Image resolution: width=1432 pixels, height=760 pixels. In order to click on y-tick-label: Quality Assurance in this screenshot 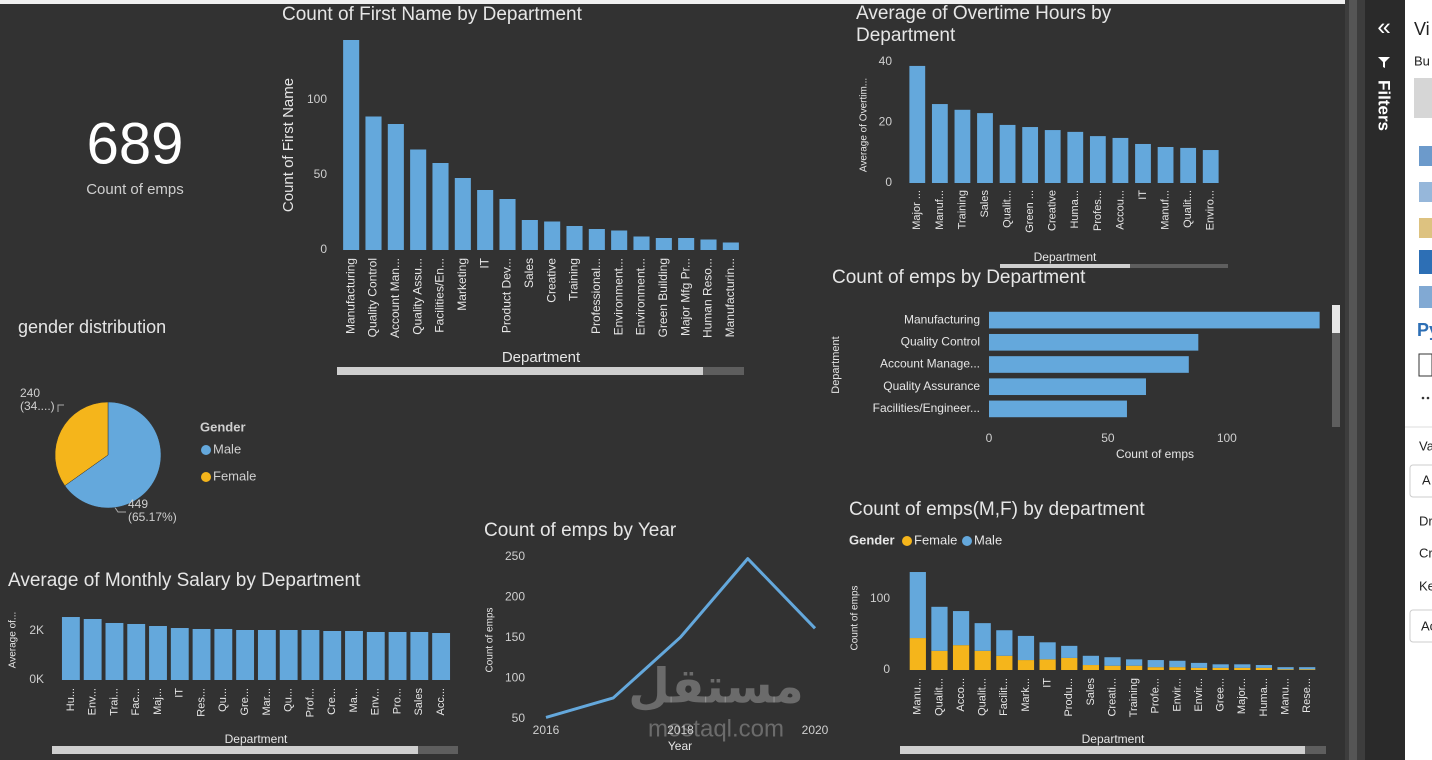, I will do `click(931, 386)`.